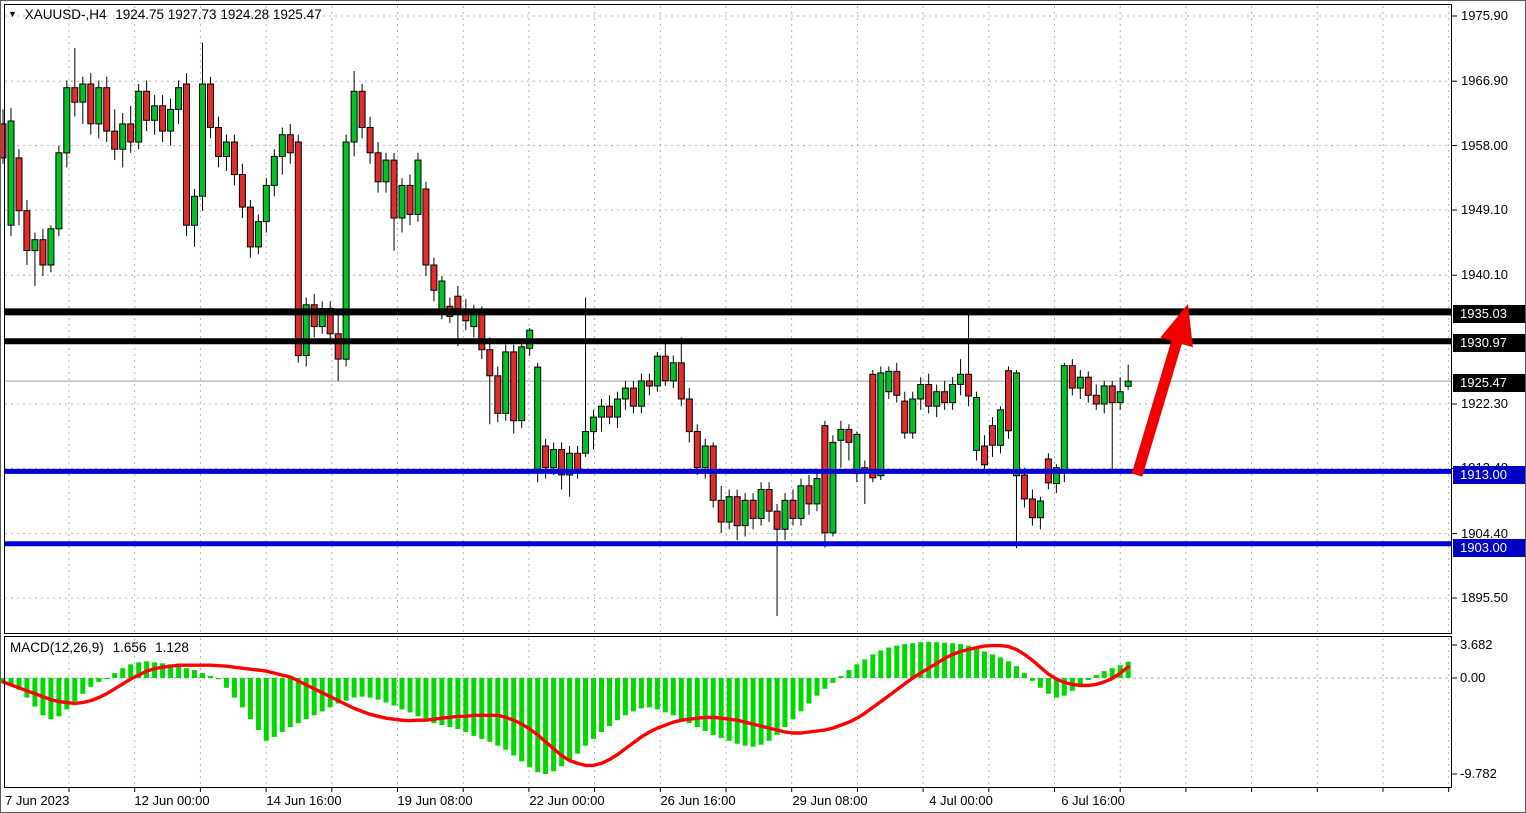 The image size is (1526, 813). What do you see at coordinates (435, 800) in the screenshot?
I see `time-tick-label: 19 Jun 08:00` at bounding box center [435, 800].